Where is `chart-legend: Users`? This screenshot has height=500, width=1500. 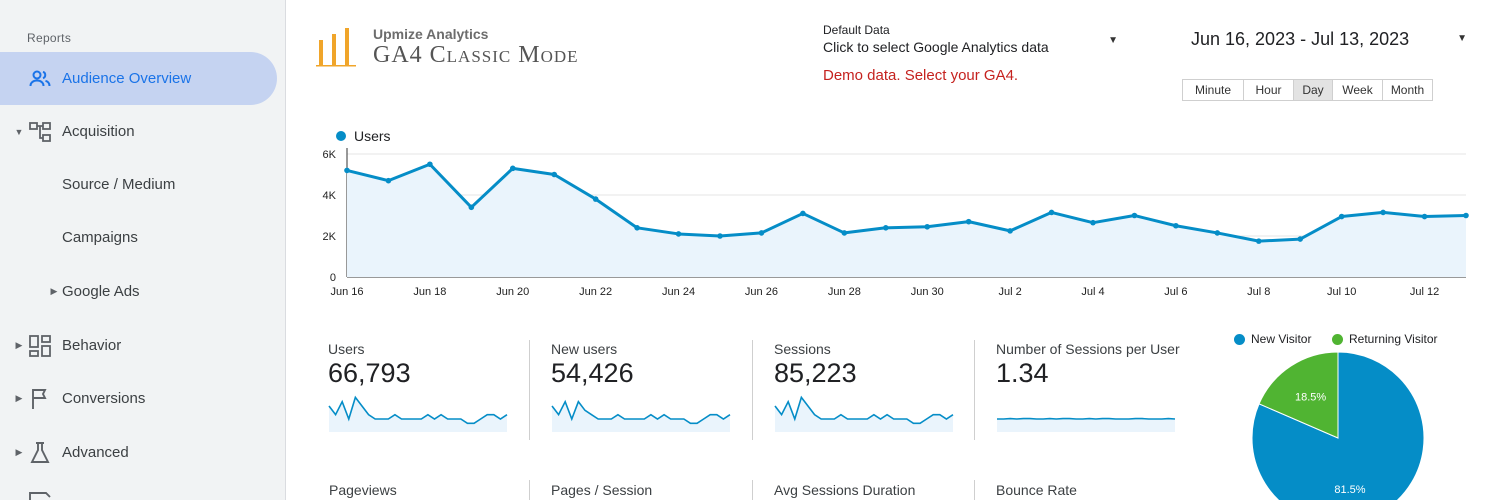 chart-legend: Users is located at coordinates (363, 136).